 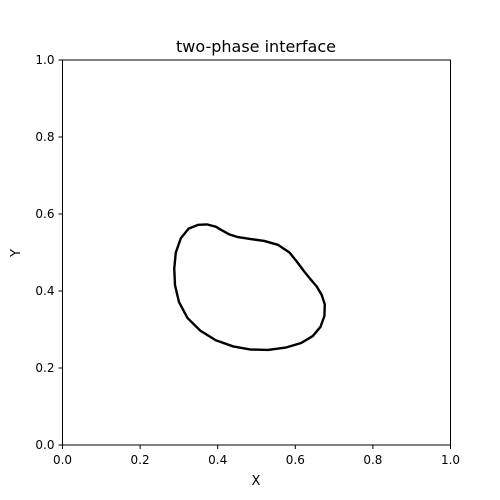 I want to click on y-tick-label: 0.8, so click(x=44, y=137).